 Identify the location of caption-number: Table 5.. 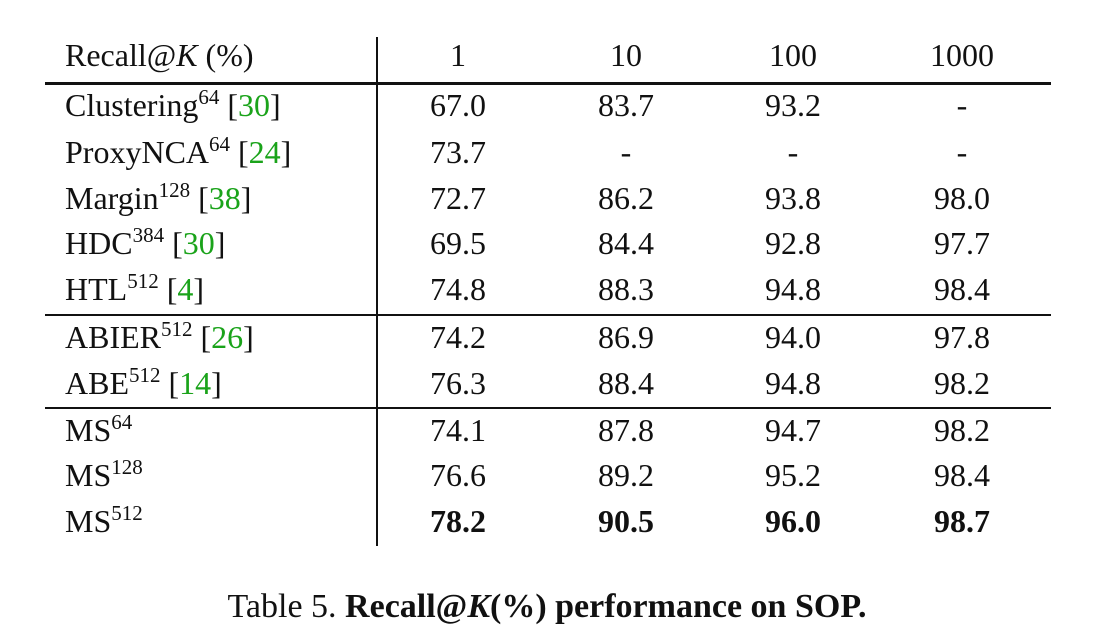
(282, 606).